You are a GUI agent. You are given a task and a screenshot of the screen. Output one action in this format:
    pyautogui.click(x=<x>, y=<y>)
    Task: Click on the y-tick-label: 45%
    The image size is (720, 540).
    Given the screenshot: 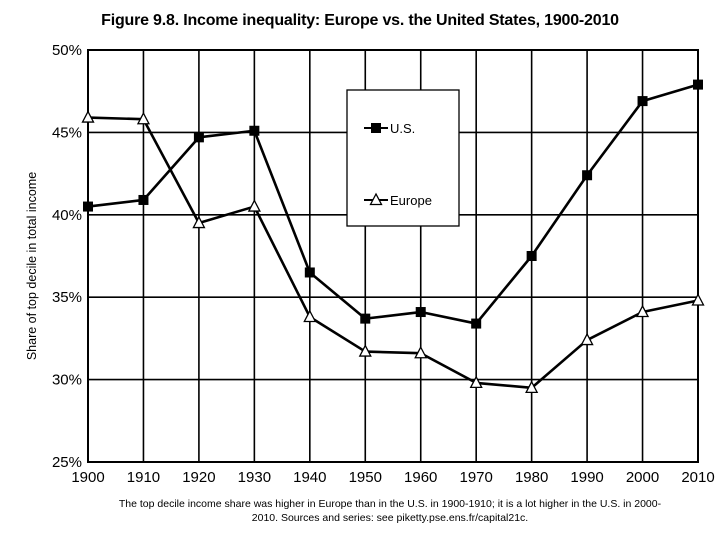 What is the action you would take?
    pyautogui.click(x=67, y=132)
    